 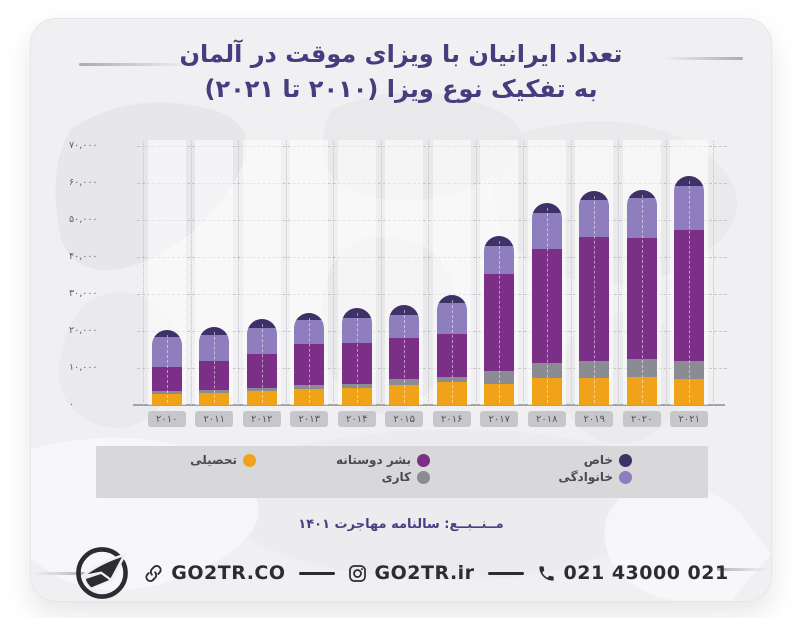 What do you see at coordinates (83, 182) in the screenshot?
I see `y-axis-tick-label: ۶۰,۰۰۰` at bounding box center [83, 182].